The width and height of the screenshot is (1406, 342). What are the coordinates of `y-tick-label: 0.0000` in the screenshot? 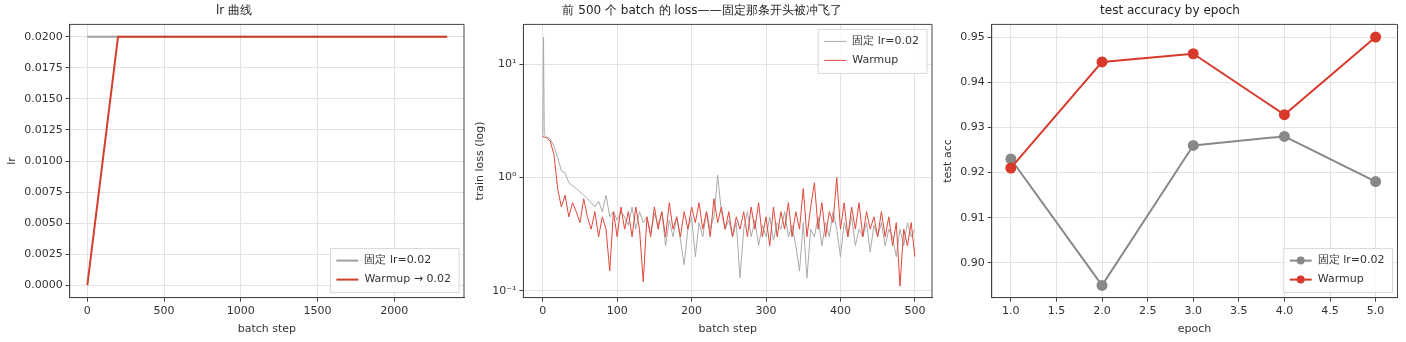 It's located at (43, 285).